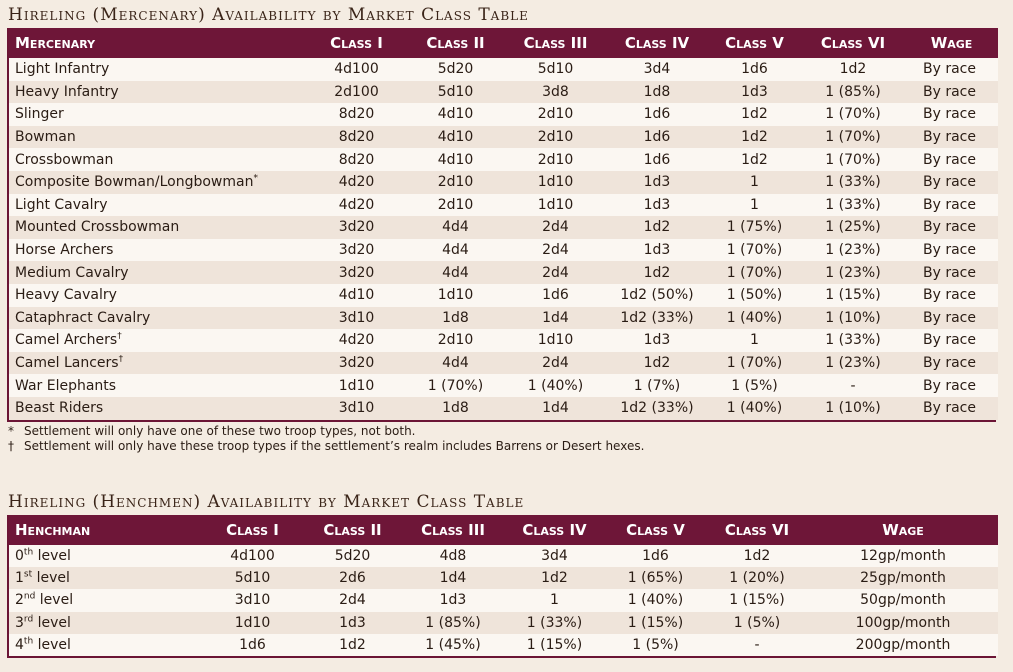 The image size is (1013, 672). Describe the element at coordinates (754, 385) in the screenshot. I see `availability-cell: 1 (5%)` at that location.